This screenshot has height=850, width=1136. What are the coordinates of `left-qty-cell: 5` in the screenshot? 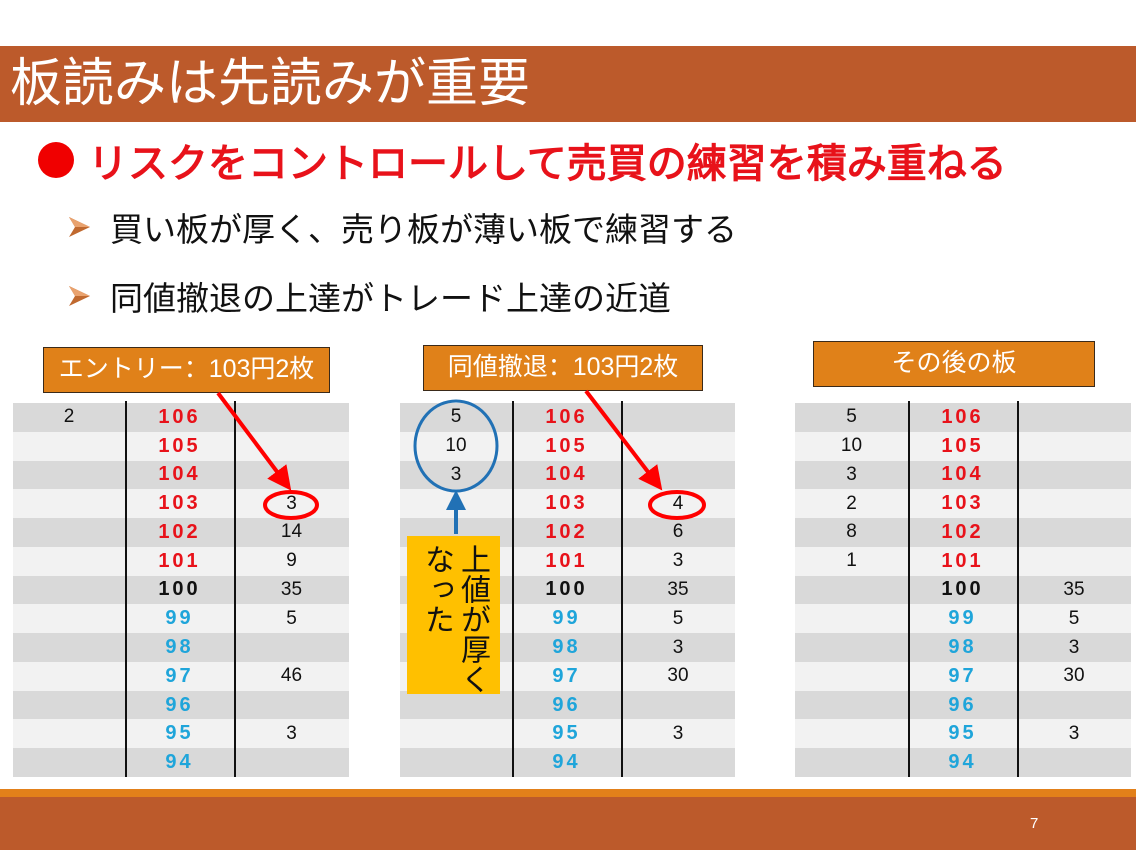 It's located at (456, 417).